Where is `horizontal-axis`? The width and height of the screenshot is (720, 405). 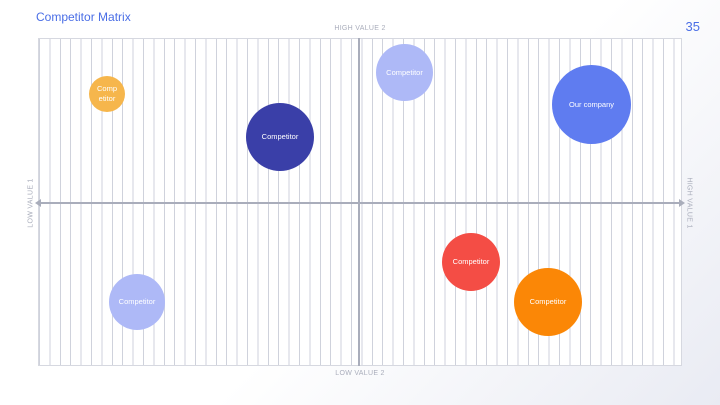 horizontal-axis is located at coordinates (360, 203).